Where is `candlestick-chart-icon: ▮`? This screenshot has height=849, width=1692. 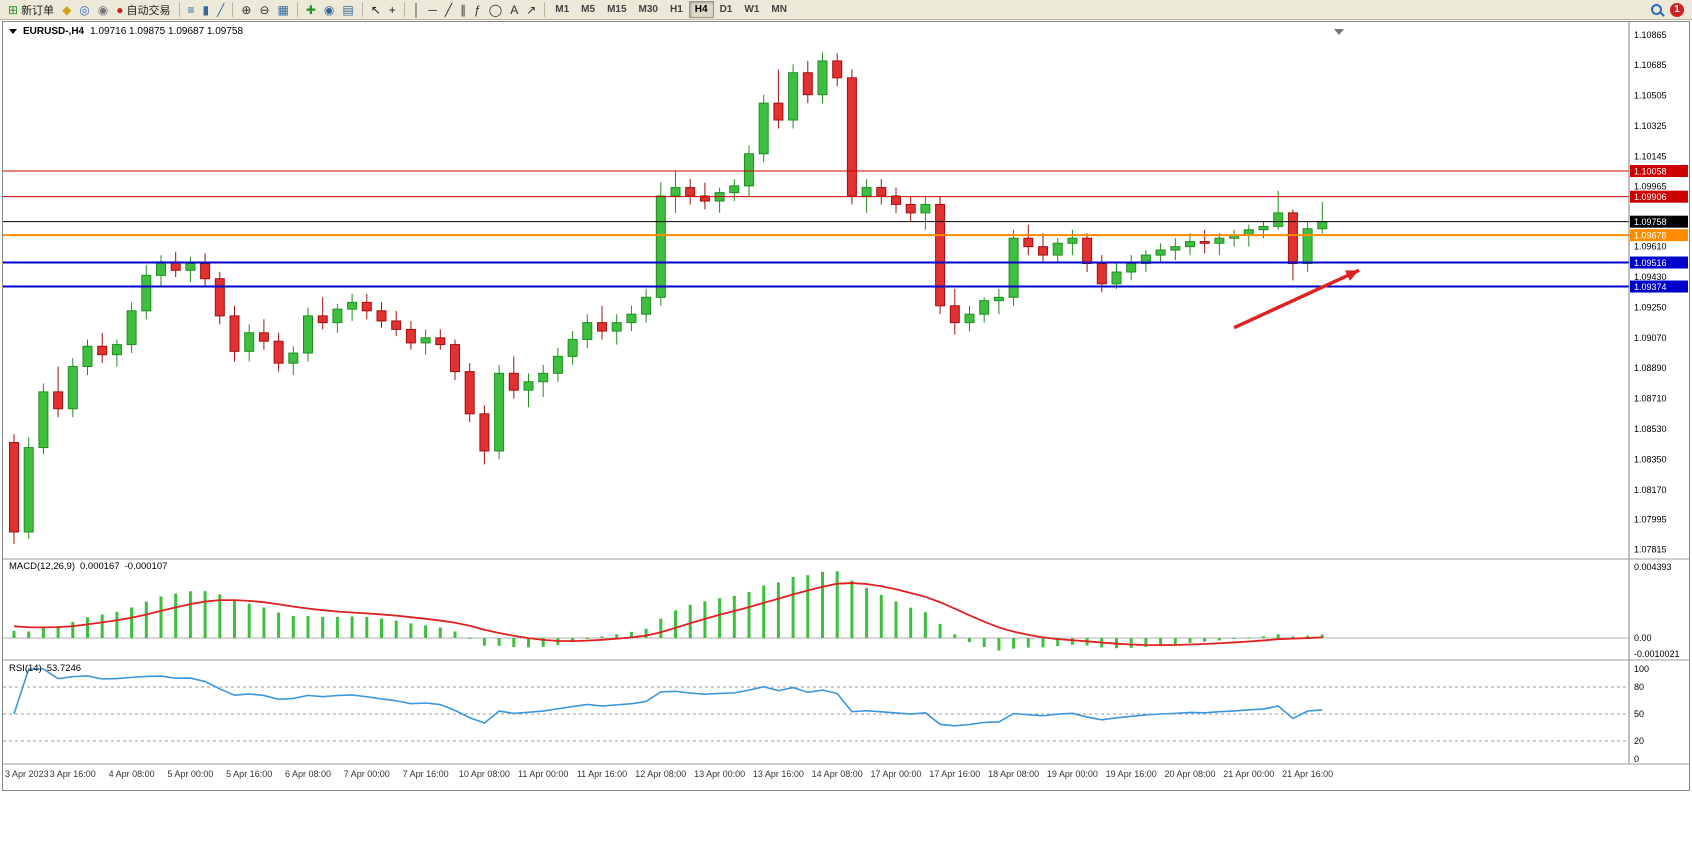 candlestick-chart-icon: ▮ is located at coordinates (206, 10).